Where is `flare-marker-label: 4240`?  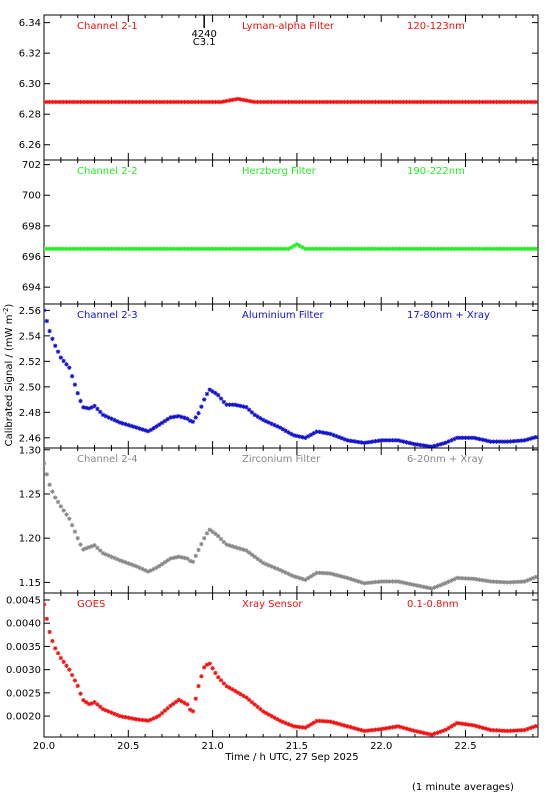 flare-marker-label: 4240 is located at coordinates (203, 34).